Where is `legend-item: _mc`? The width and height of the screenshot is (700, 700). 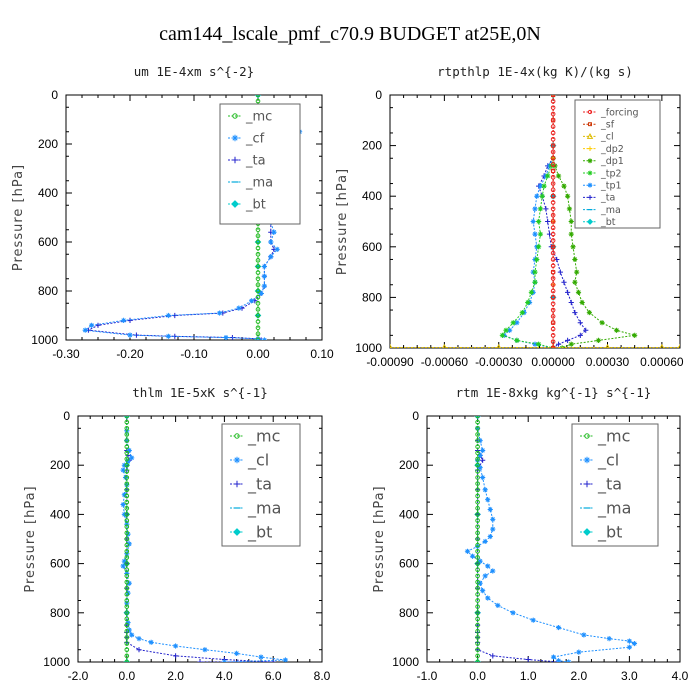 legend-item: _mc is located at coordinates (255, 437).